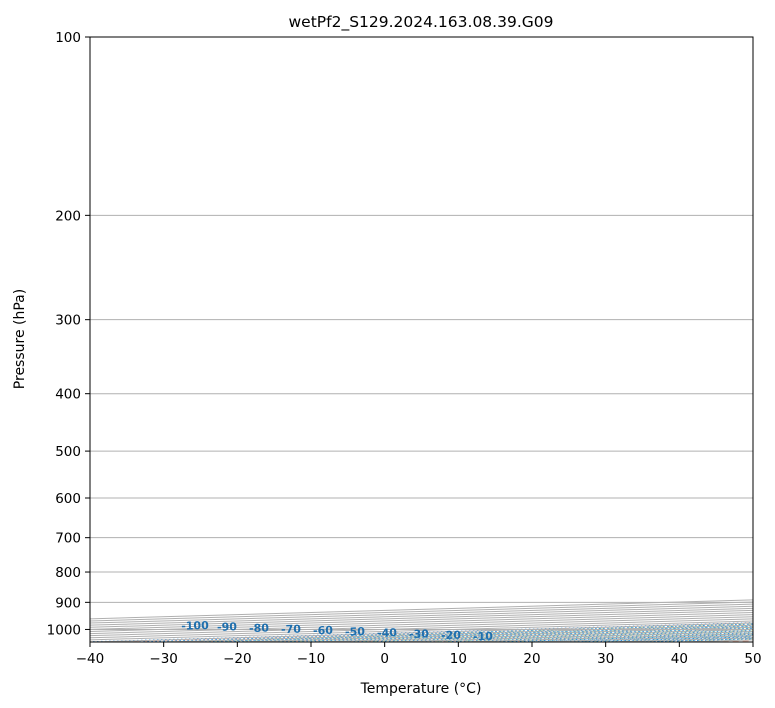 The height and width of the screenshot is (708, 775). Describe the element at coordinates (68, 334) in the screenshot. I see `y-axis: 1000 900 800 700 600 500 400 300 200 100` at that location.